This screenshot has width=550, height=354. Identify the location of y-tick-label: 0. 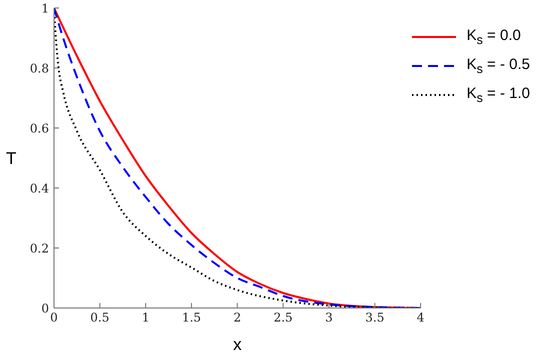
(45, 308).